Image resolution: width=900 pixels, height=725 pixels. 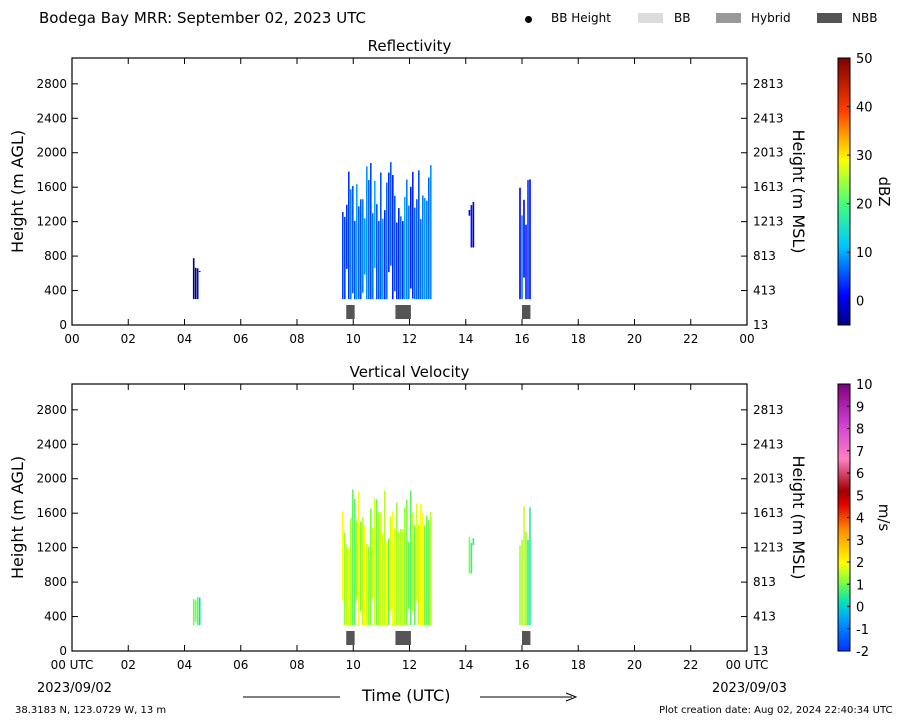 I want to click on y-tick-label: 2400, so click(x=51, y=444).